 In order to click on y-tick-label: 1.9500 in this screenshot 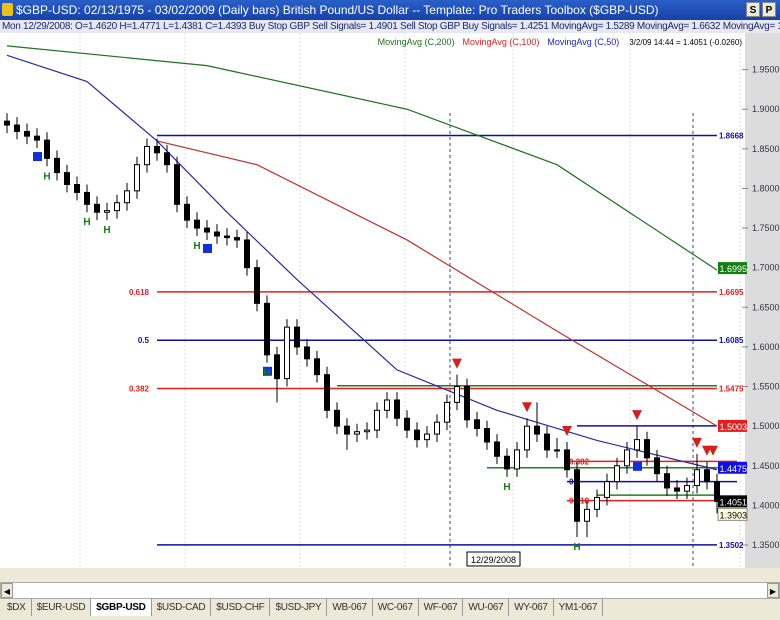, I will do `click(766, 70)`.